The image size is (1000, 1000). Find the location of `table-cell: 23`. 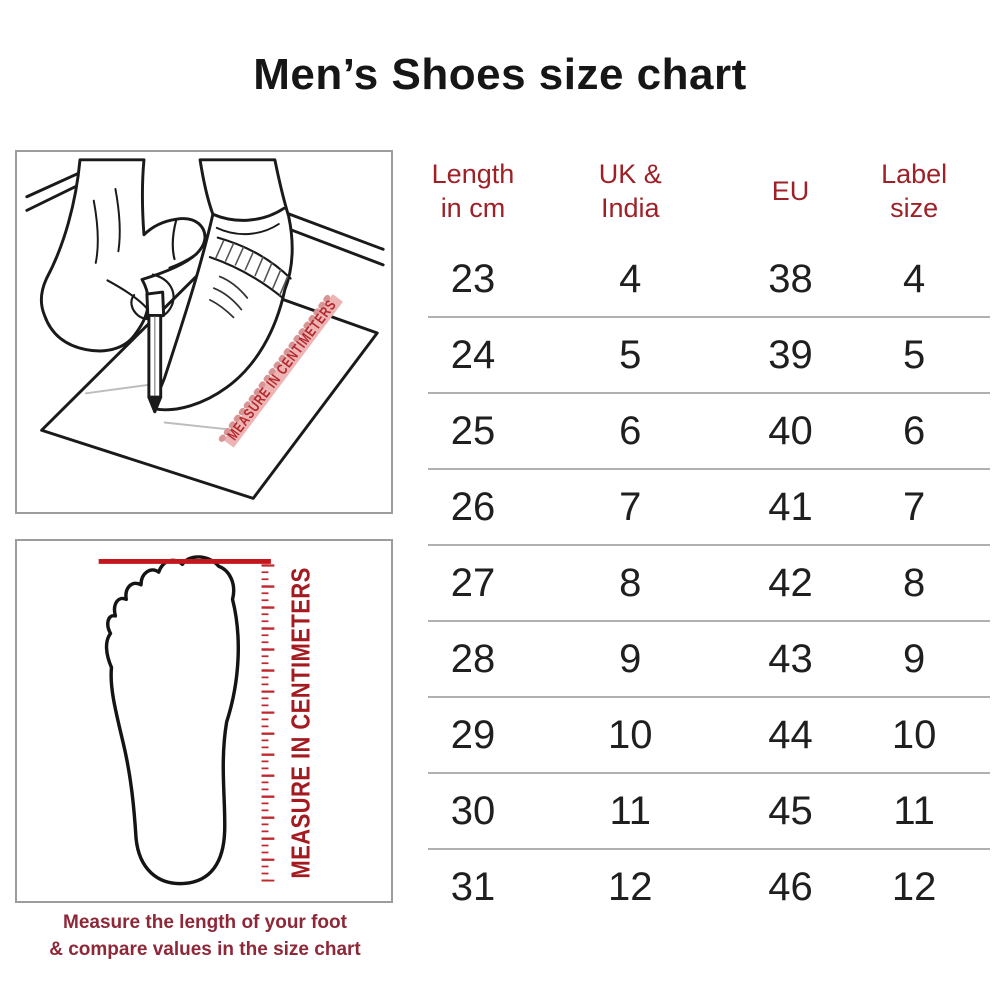

table-cell: 23 is located at coordinates (473, 278).